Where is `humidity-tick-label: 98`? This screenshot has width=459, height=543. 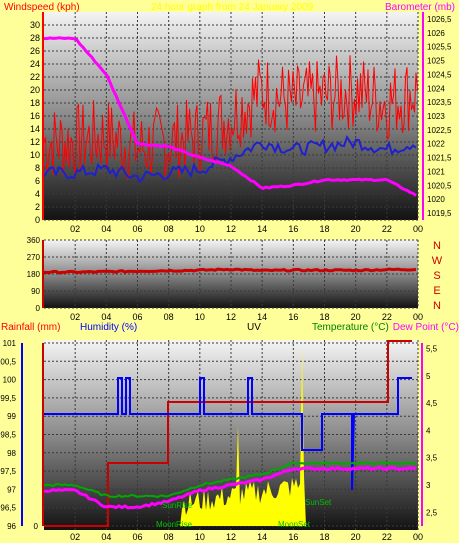 humidity-tick-label: 98 is located at coordinates (11, 453).